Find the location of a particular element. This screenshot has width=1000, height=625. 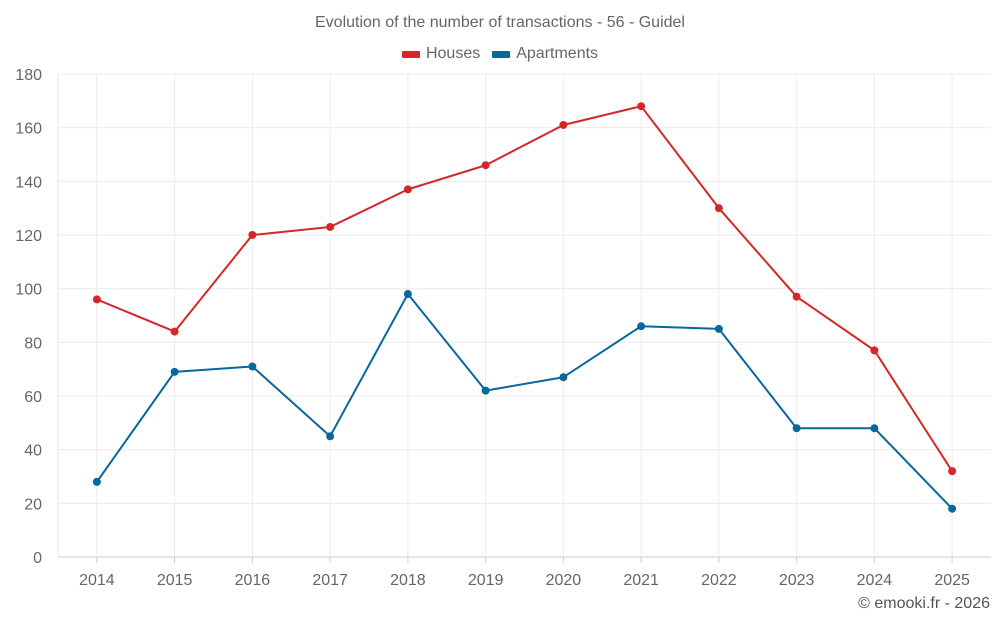

y-tick-label: 0 is located at coordinates (37, 558).